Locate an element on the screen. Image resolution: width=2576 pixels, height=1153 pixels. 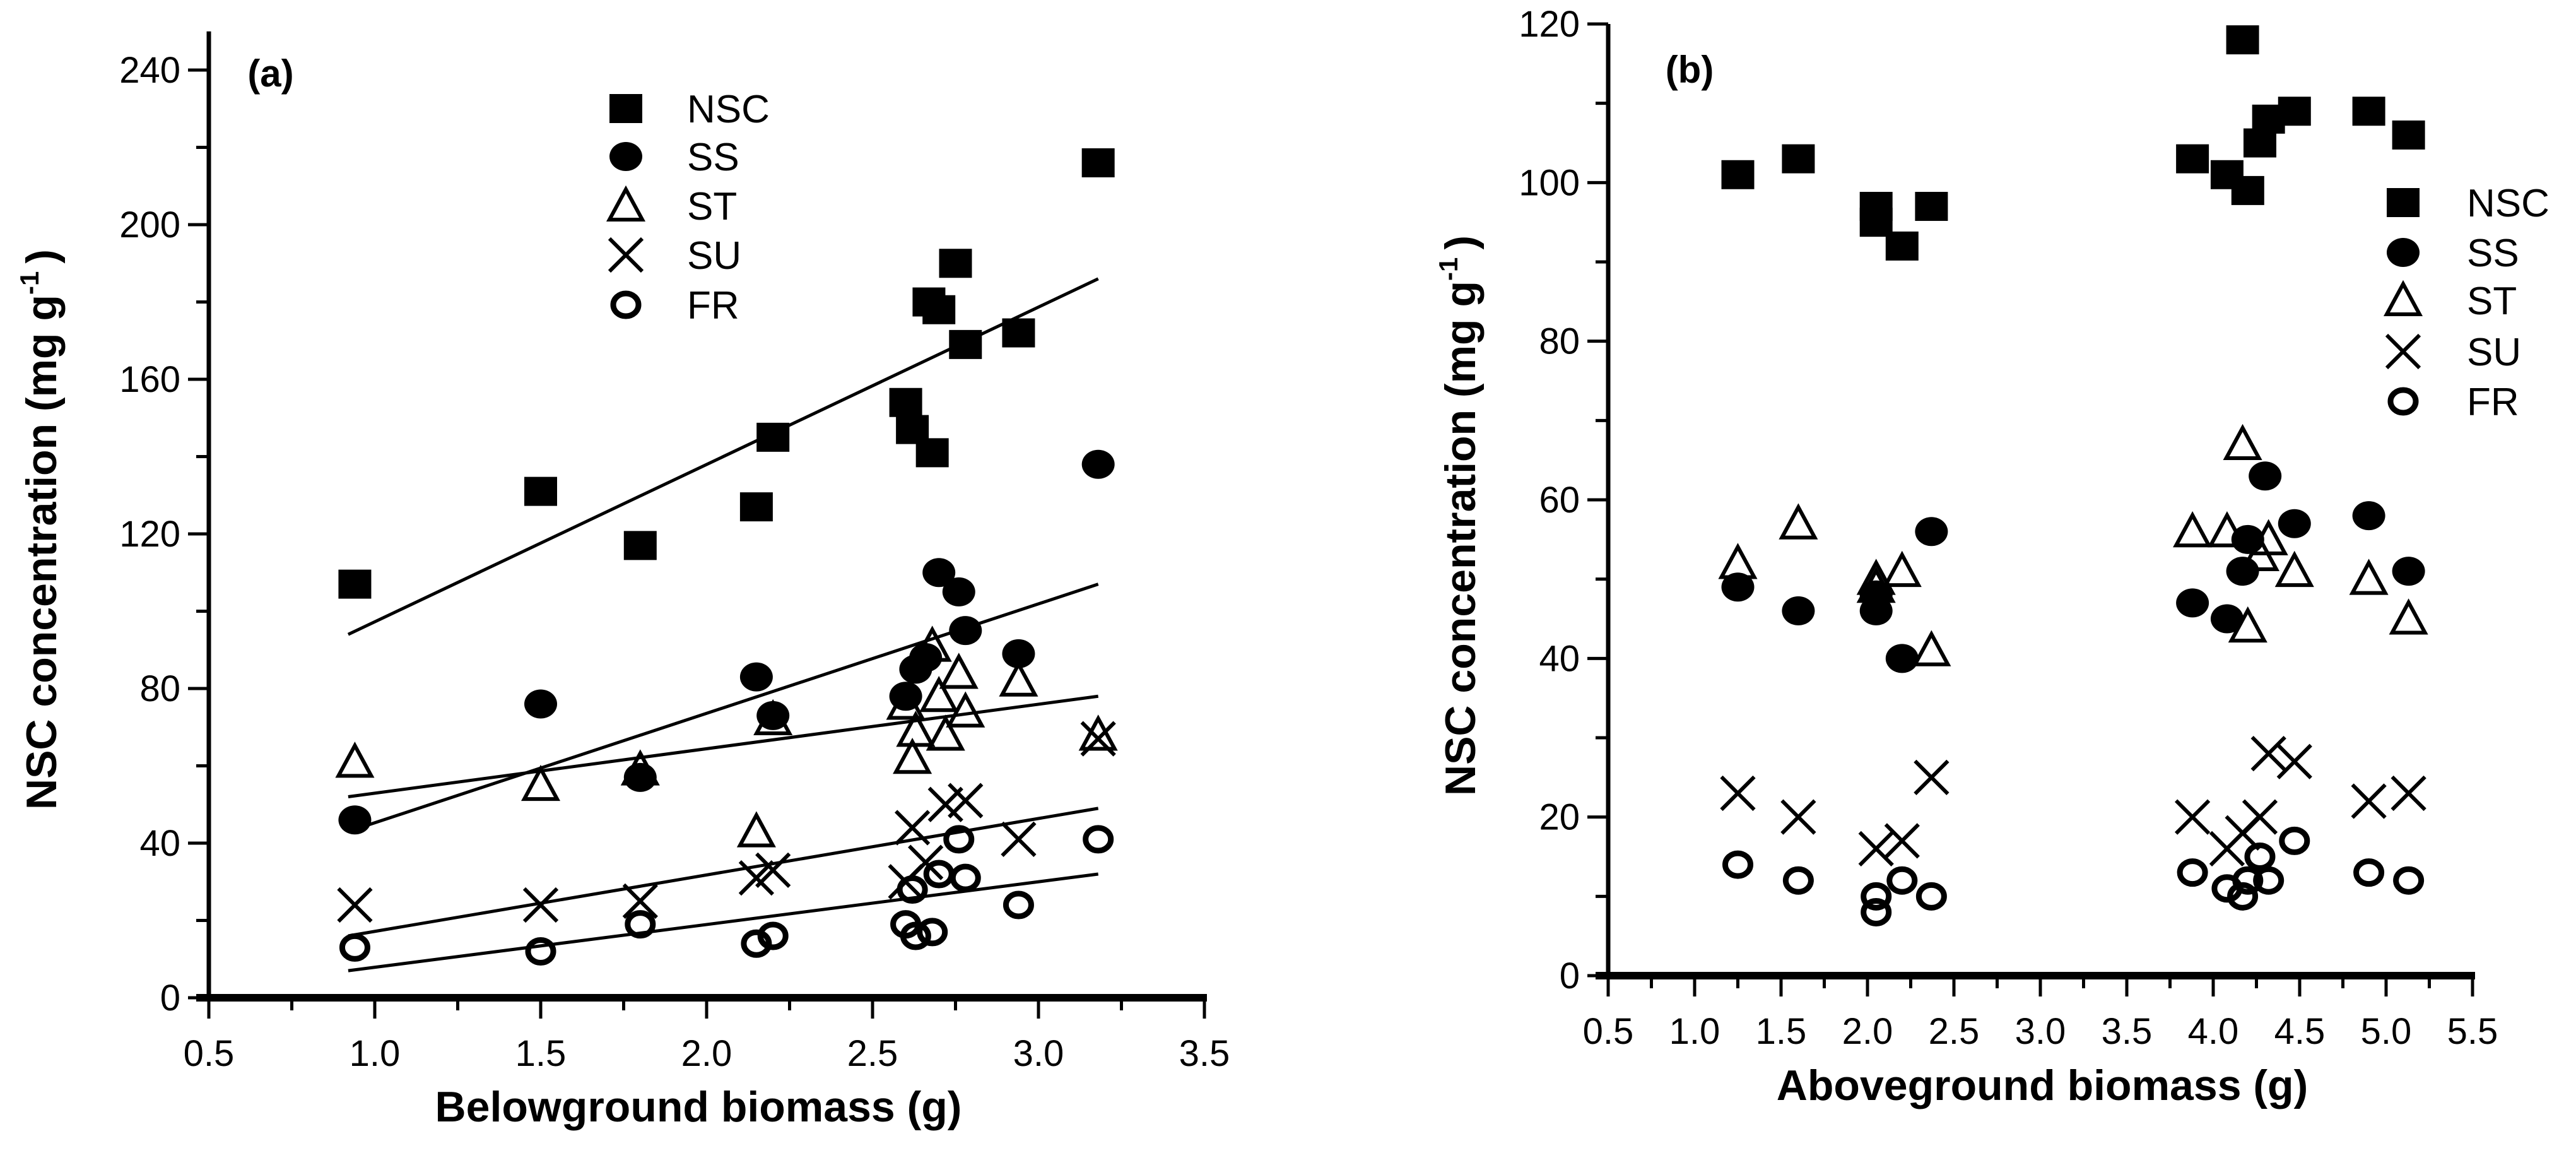
legend-item-su: SU is located at coordinates (674, 256).